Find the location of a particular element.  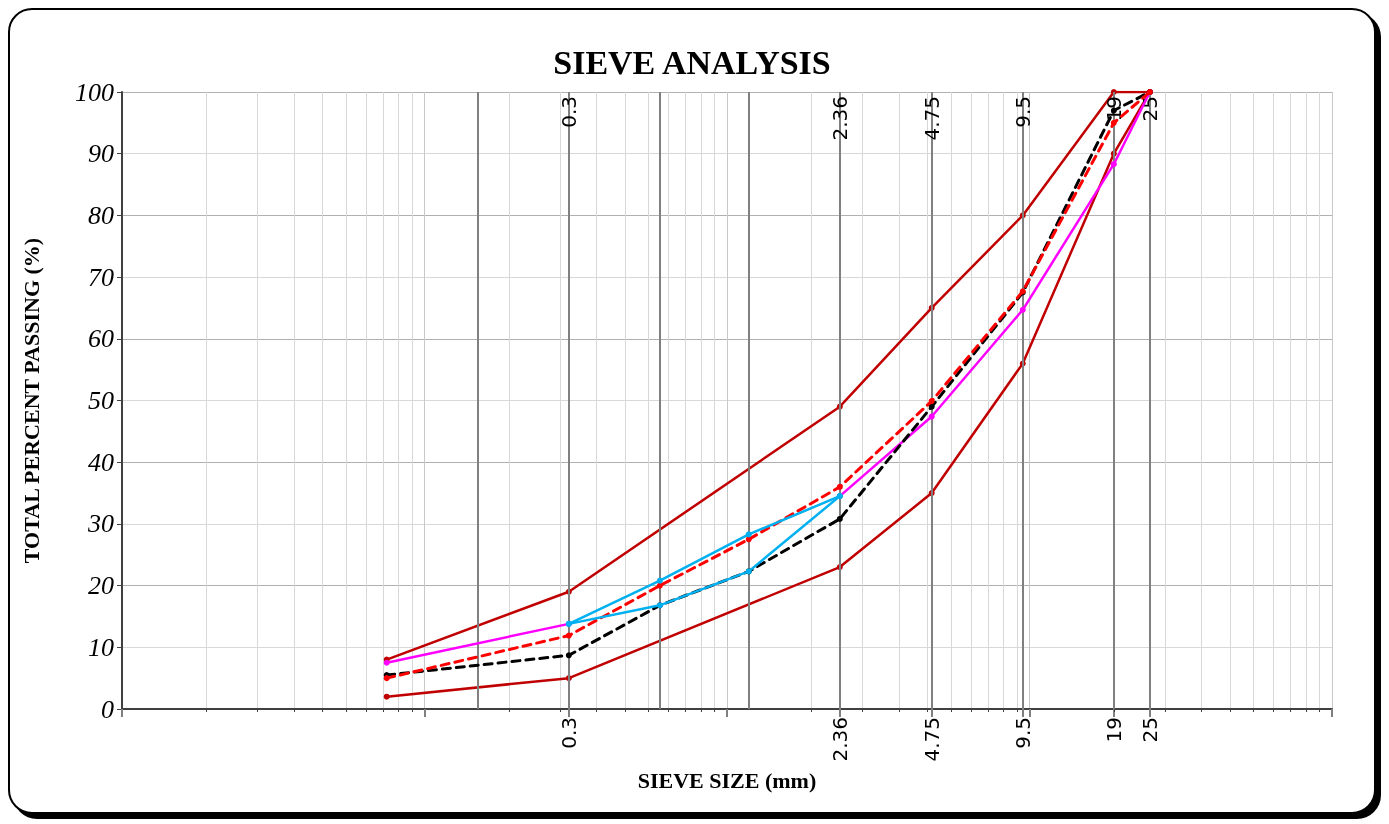

ref-line-label: 19 is located at coordinates (1113, 730).